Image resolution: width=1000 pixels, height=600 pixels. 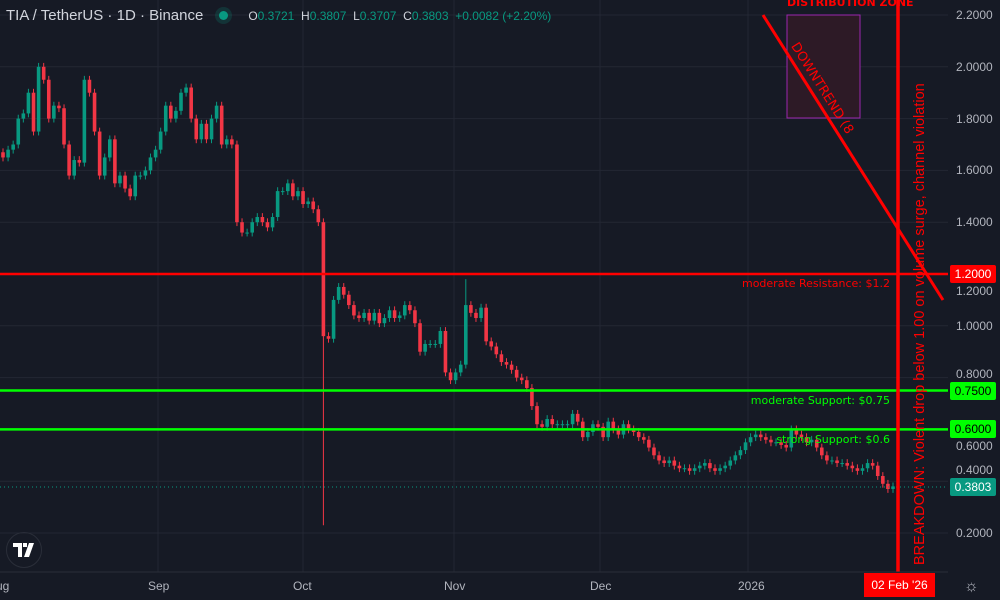 What do you see at coordinates (974, 533) in the screenshot?
I see `price-tick-label: 0.2000` at bounding box center [974, 533].